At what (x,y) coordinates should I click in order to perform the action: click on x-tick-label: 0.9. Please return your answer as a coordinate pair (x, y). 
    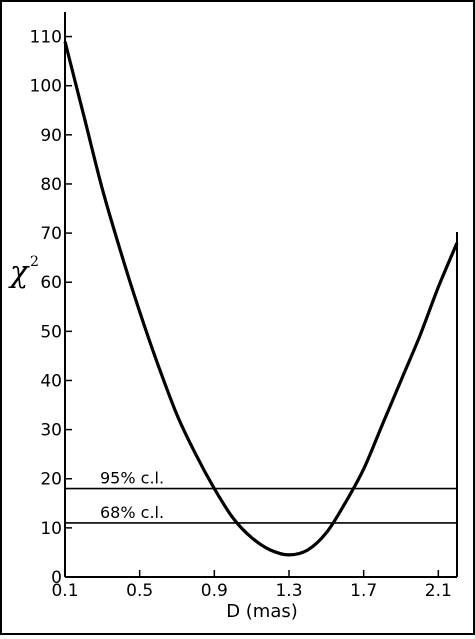
    Looking at the image, I should click on (214, 591).